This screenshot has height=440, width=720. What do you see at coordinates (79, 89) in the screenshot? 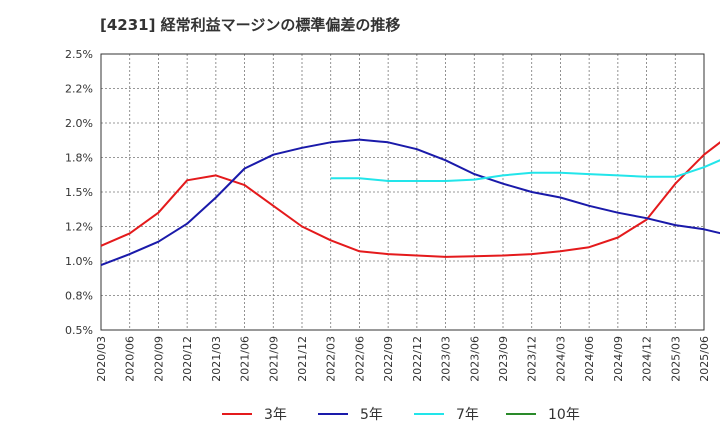
I see `y-tick-label: 2.2%` at bounding box center [79, 89].